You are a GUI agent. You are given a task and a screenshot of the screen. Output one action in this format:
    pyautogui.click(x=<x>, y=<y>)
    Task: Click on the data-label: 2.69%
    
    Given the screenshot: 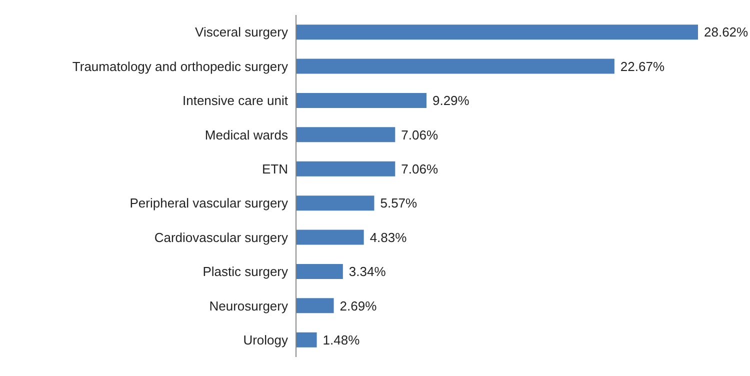 What is the action you would take?
    pyautogui.click(x=359, y=306)
    